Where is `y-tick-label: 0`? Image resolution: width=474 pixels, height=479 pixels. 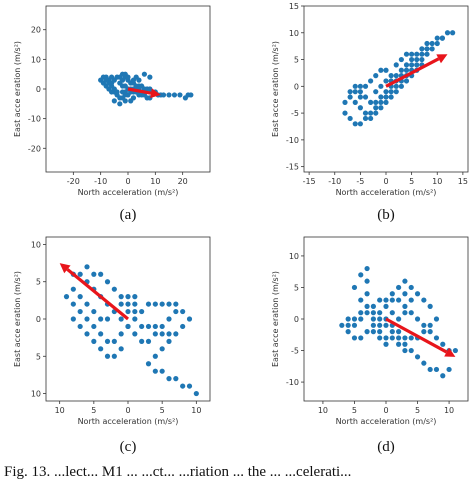 y-tick-label: 0 is located at coordinates (38, 89).